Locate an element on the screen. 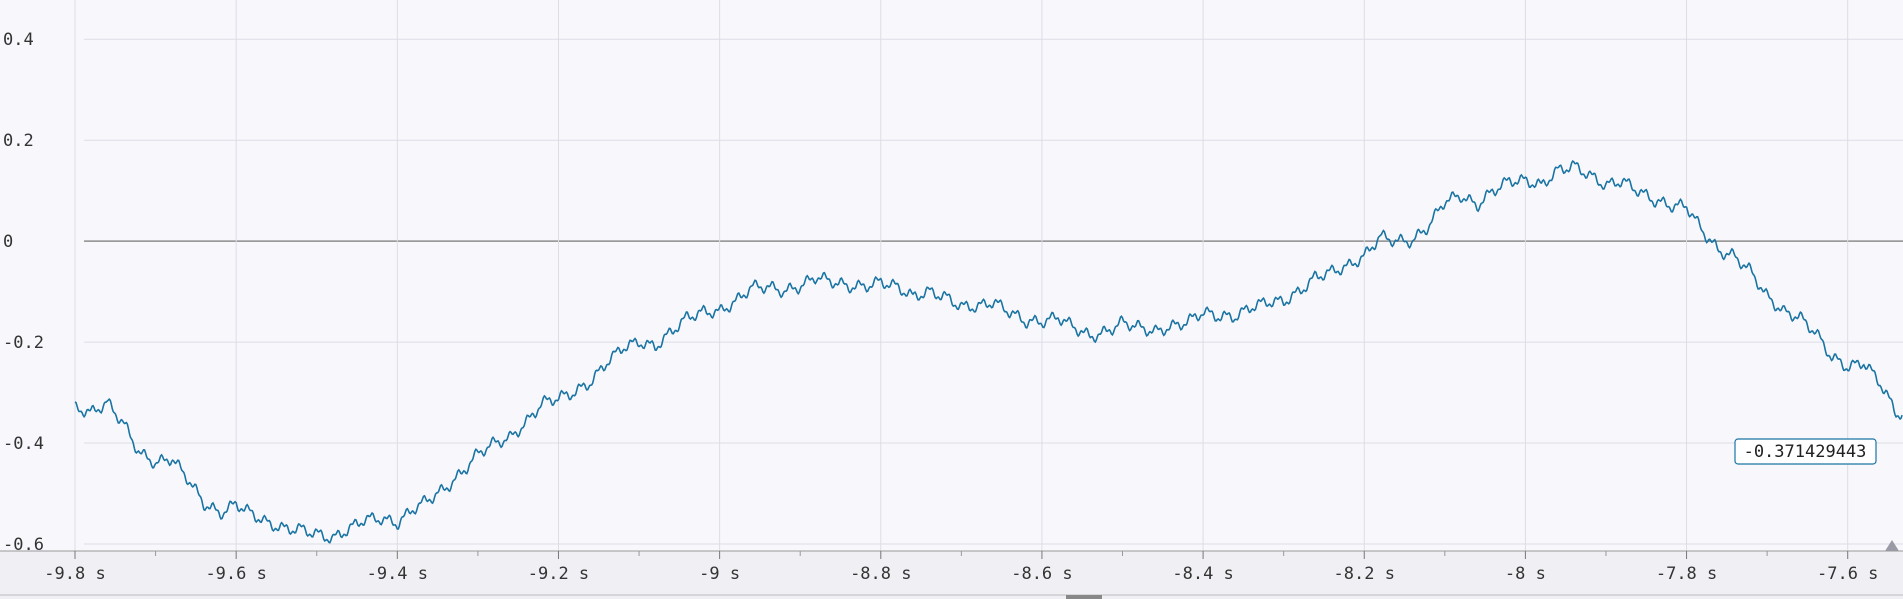  y-tick-label: -0.6 is located at coordinates (23, 545).